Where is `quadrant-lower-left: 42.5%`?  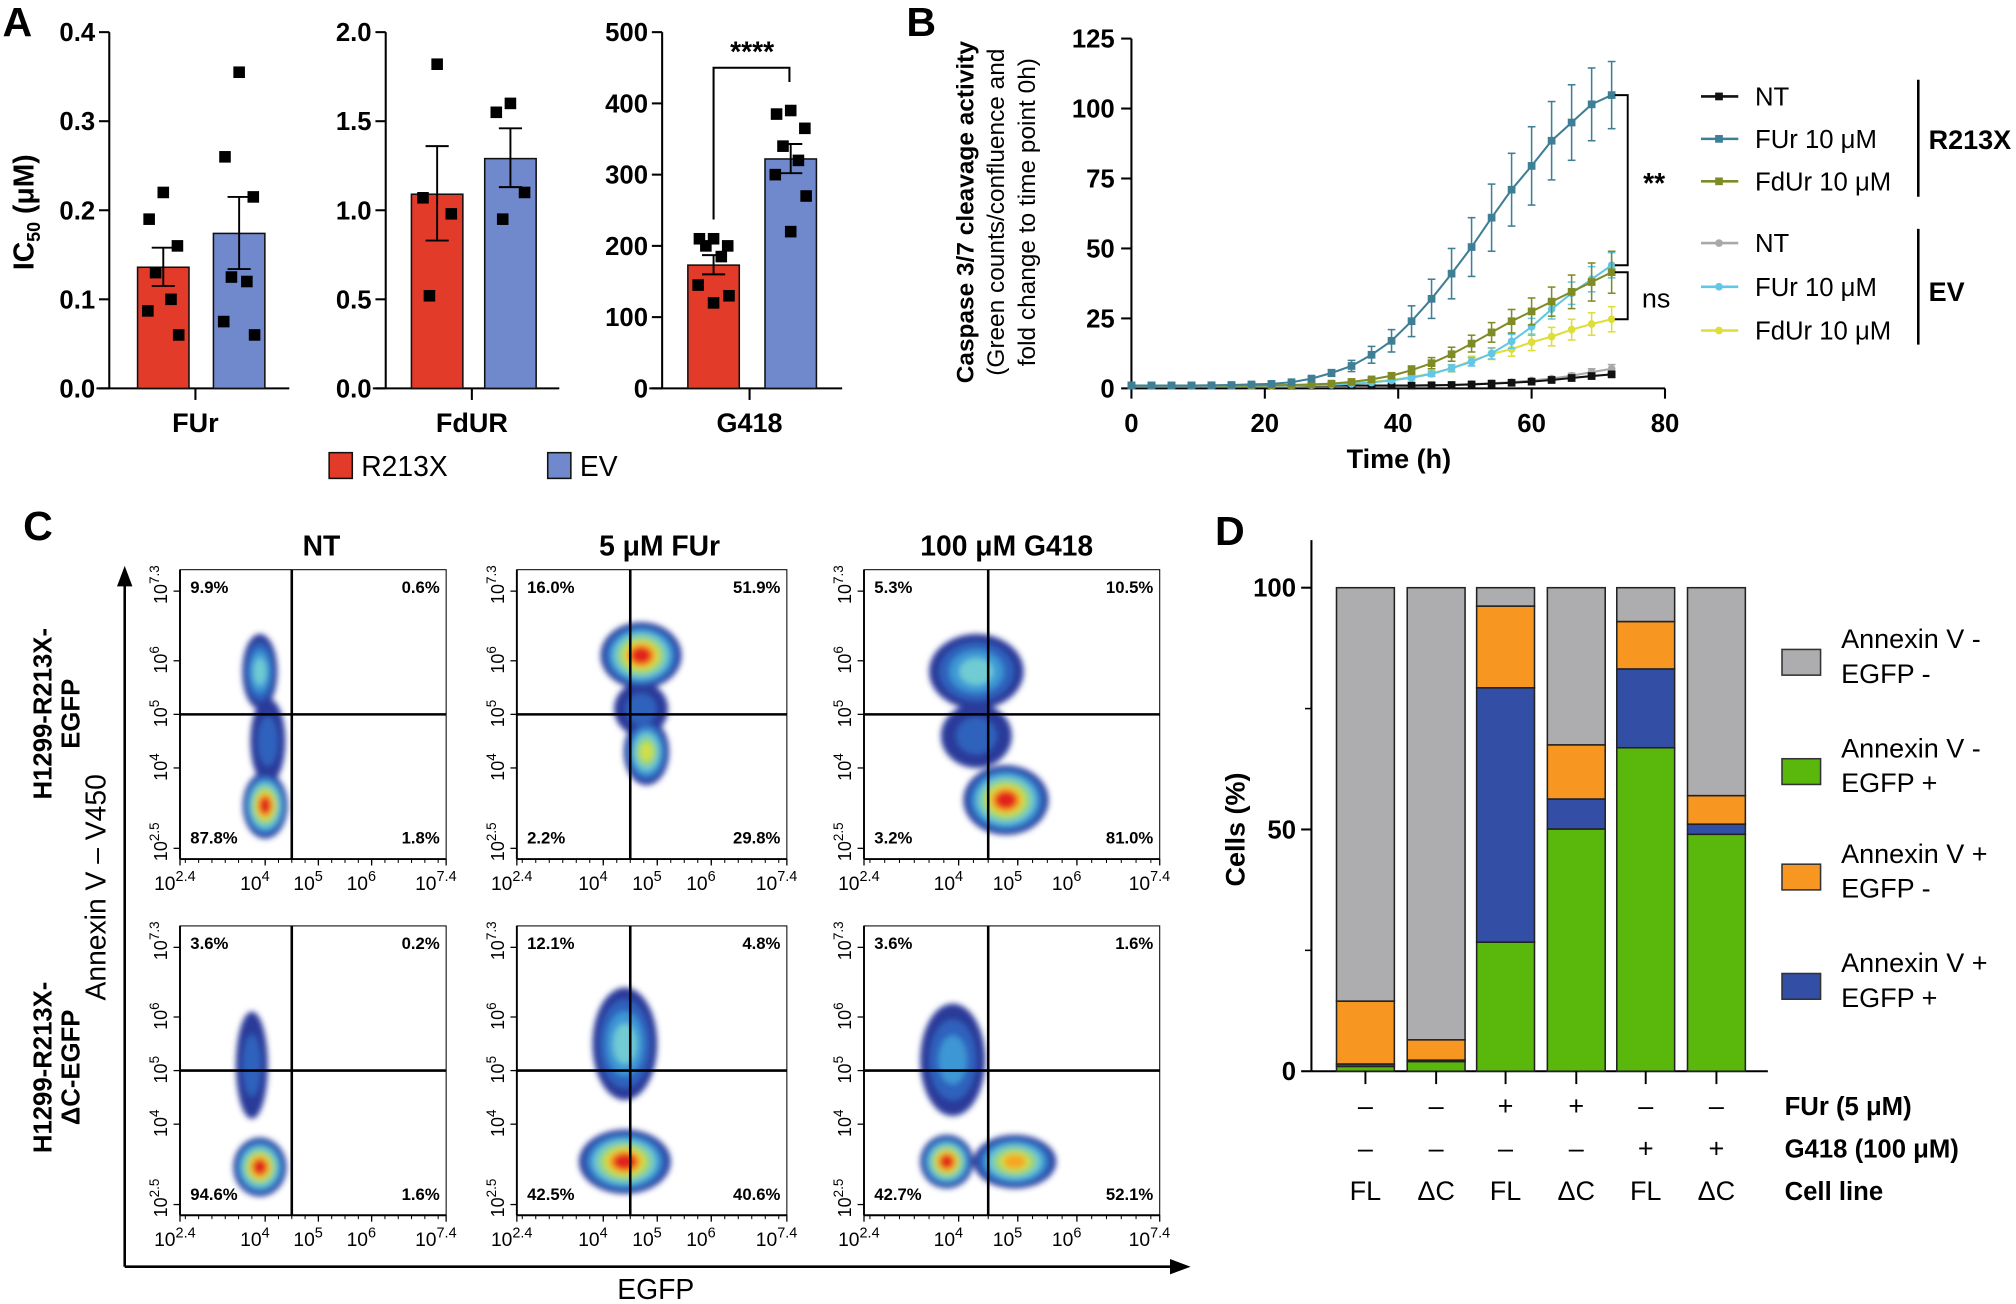 quadrant-lower-left: 42.5% is located at coordinates (551, 1194).